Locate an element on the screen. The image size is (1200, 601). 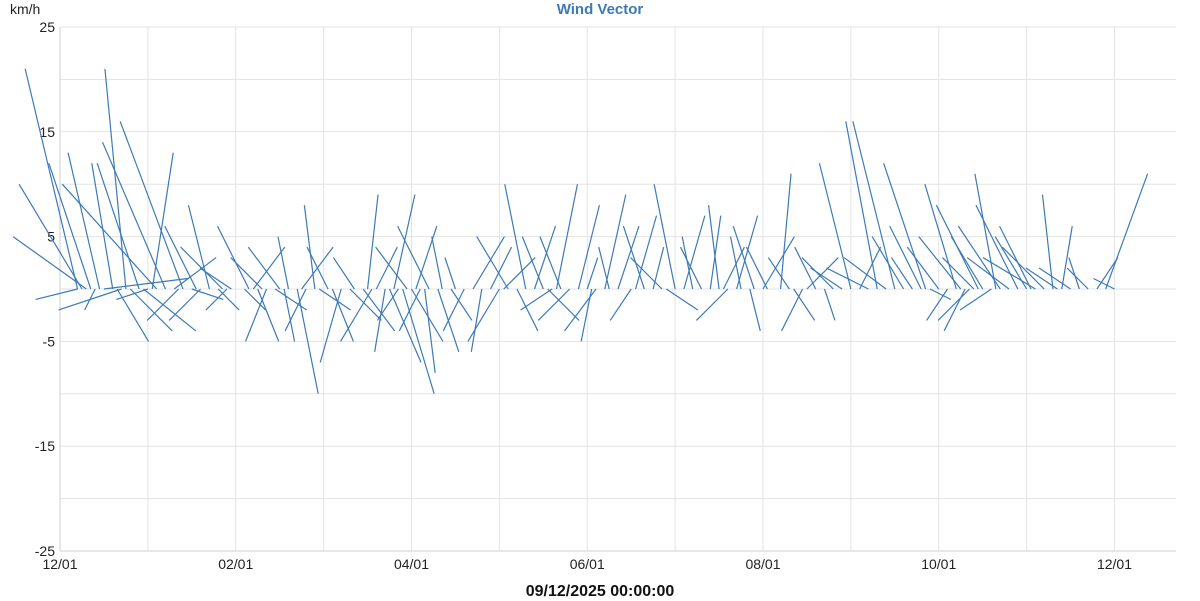
y-tick-label: -5 is located at coordinates (49, 341).